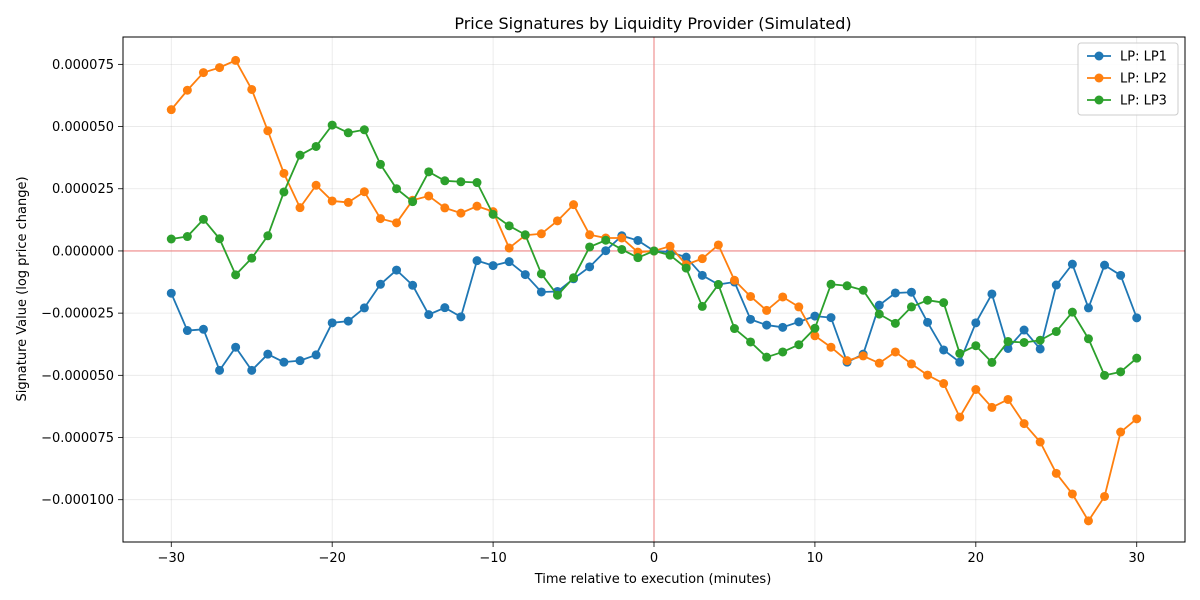  I want to click on x-tick-label: −10, so click(492, 558).